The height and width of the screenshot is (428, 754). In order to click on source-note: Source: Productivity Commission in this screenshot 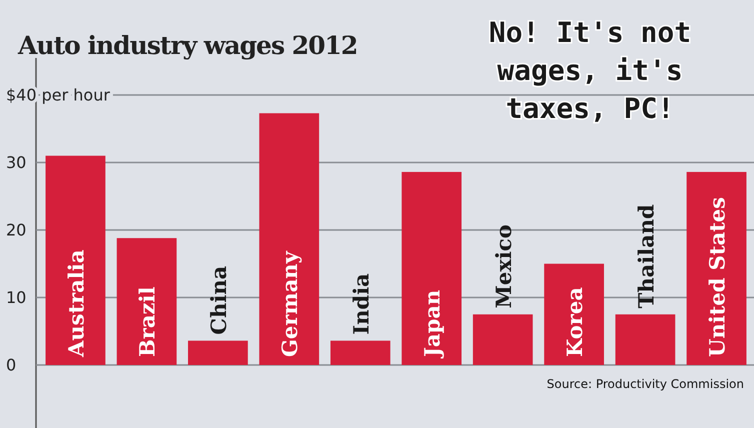, I will do `click(645, 384)`.